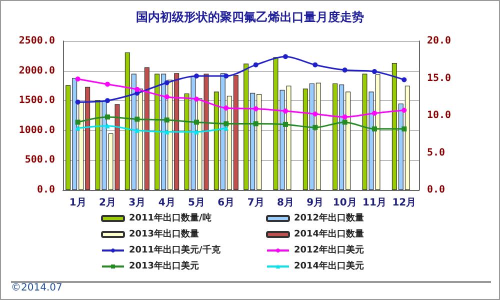 The image size is (500, 300). Describe the element at coordinates (107, 203) in the screenshot. I see `x-tick-label: 2月` at that location.